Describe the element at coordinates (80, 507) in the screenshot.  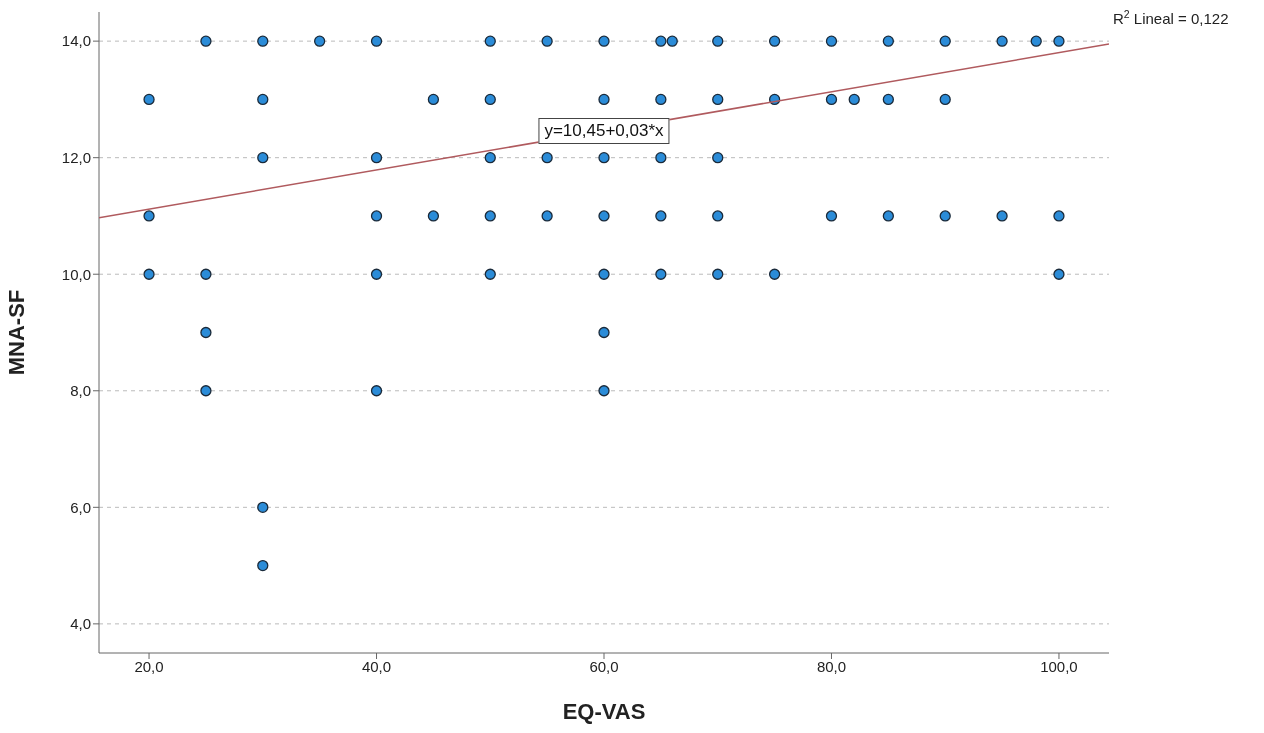
I see `y-tick-label: 6,0` at that location.